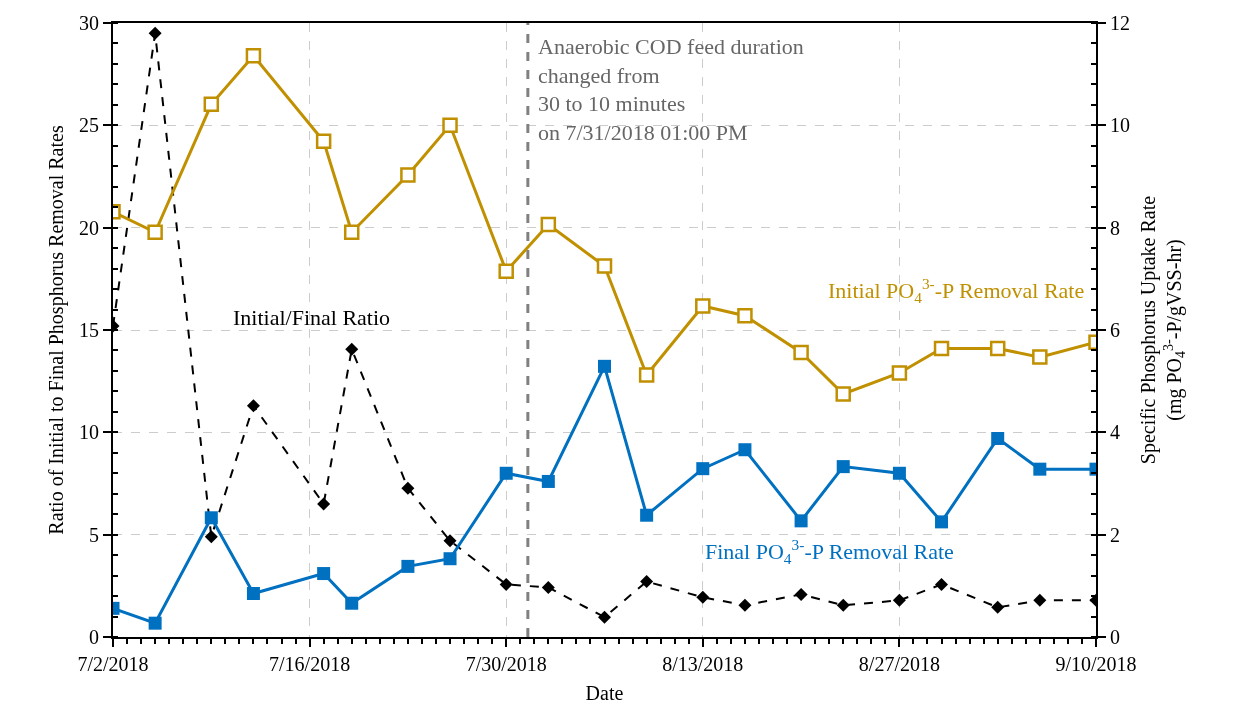 This screenshot has height=725, width=1255. What do you see at coordinates (1115, 227) in the screenshot?
I see `y2-tick-label: 8` at bounding box center [1115, 227].